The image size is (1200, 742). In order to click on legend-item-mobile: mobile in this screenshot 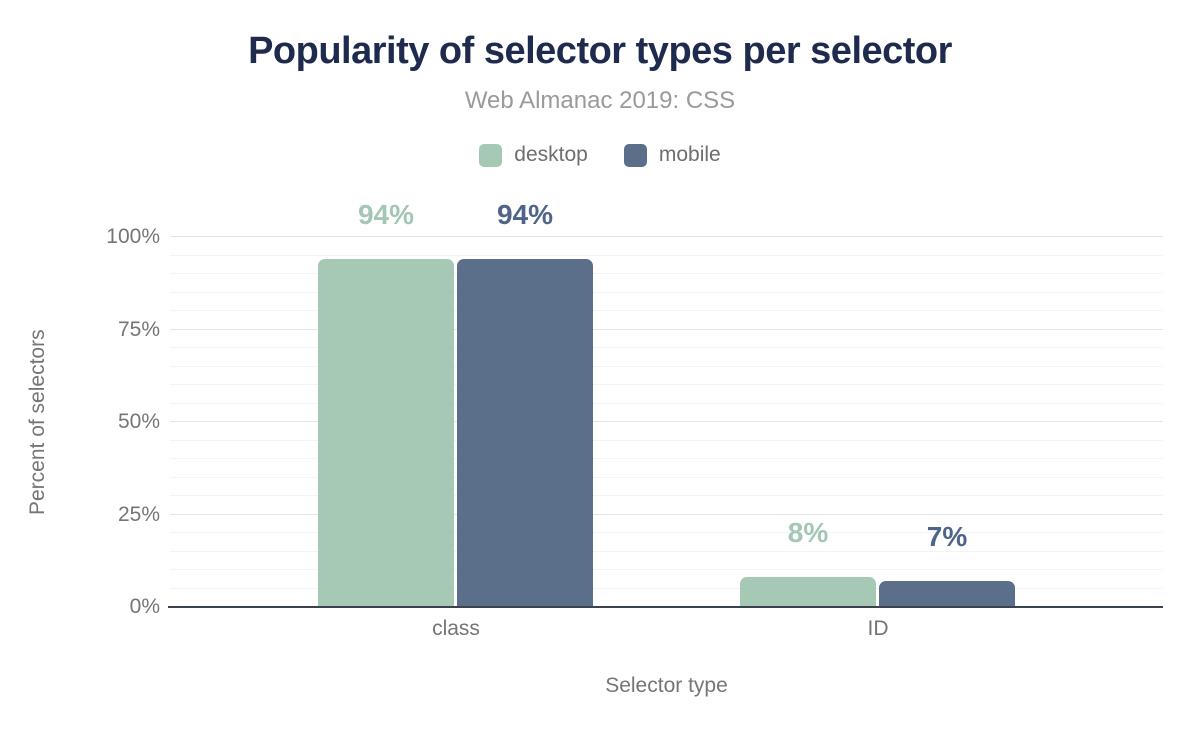, I will do `click(672, 155)`.